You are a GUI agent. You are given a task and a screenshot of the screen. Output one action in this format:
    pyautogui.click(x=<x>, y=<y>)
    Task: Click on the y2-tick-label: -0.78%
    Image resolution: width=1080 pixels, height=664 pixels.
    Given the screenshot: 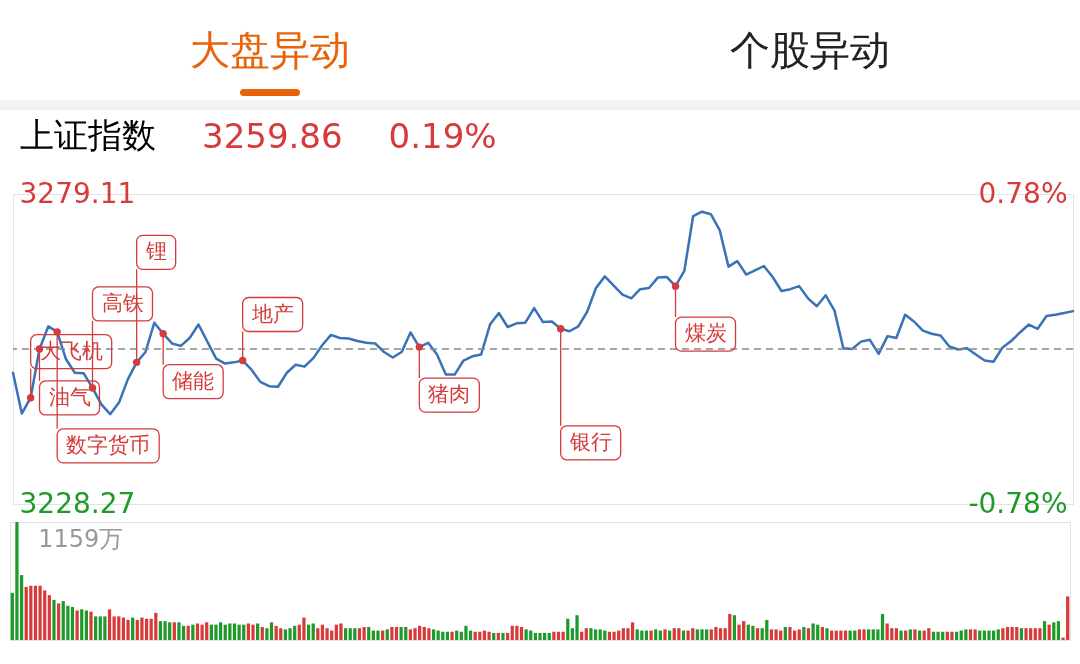 What is the action you would take?
    pyautogui.click(x=1018, y=503)
    